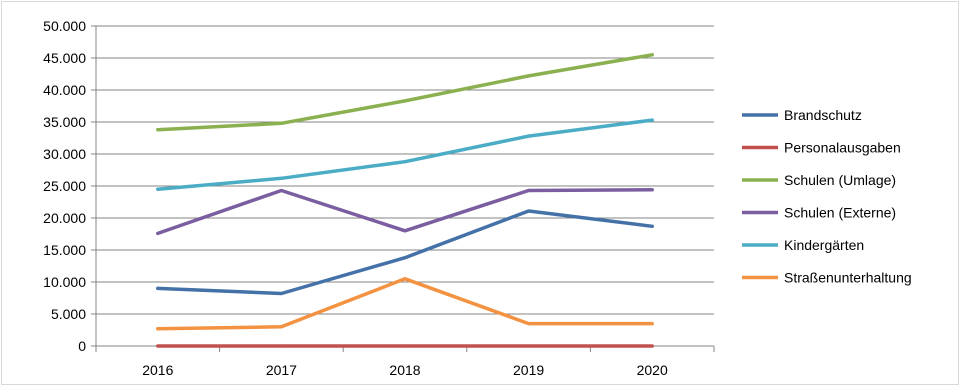 The image size is (962, 388). Describe the element at coordinates (64, 58) in the screenshot. I see `y-tick-label: 45.000` at that location.